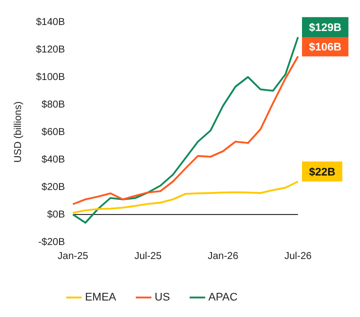 This screenshot has width=360, height=317. I want to click on y-tick-label: $0B, so click(56, 214).